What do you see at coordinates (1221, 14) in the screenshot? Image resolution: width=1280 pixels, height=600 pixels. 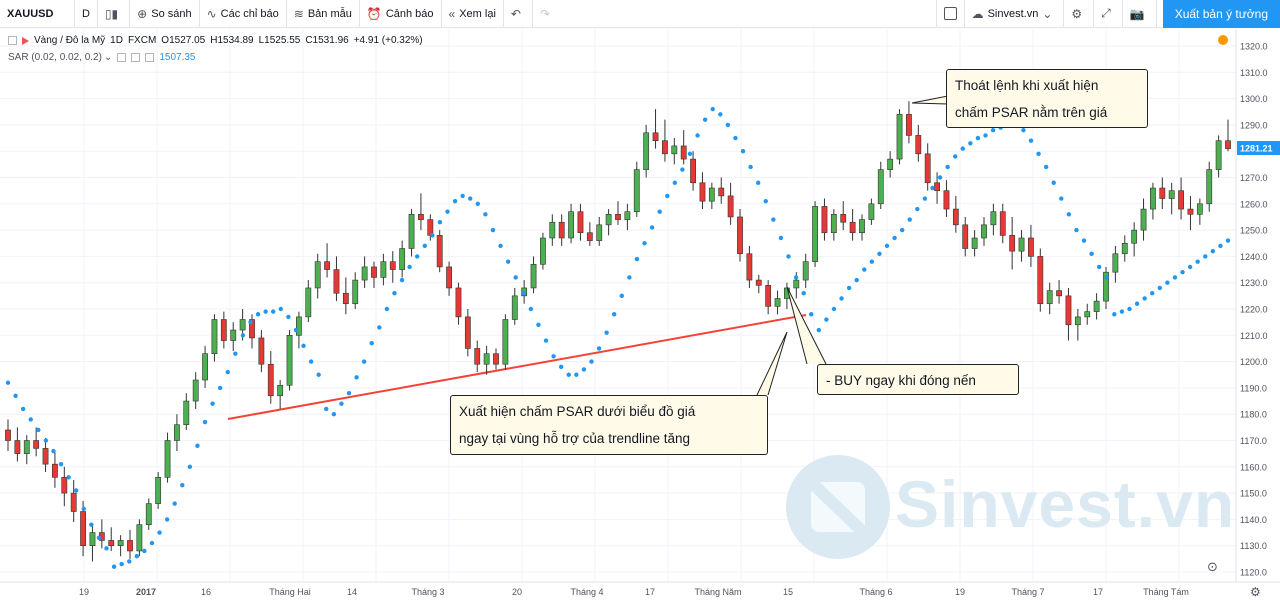 I see `publish-idea-button: Xuất bản ý tưởng` at bounding box center [1221, 14].